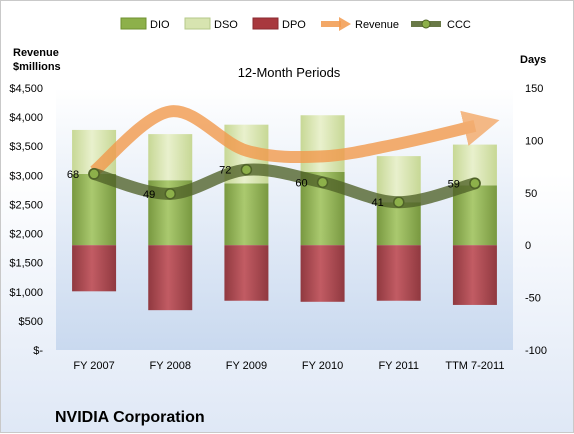 The width and height of the screenshot is (574, 434). Describe the element at coordinates (160, 25) in the screenshot. I see `legend-label-dio: DIO` at that location.